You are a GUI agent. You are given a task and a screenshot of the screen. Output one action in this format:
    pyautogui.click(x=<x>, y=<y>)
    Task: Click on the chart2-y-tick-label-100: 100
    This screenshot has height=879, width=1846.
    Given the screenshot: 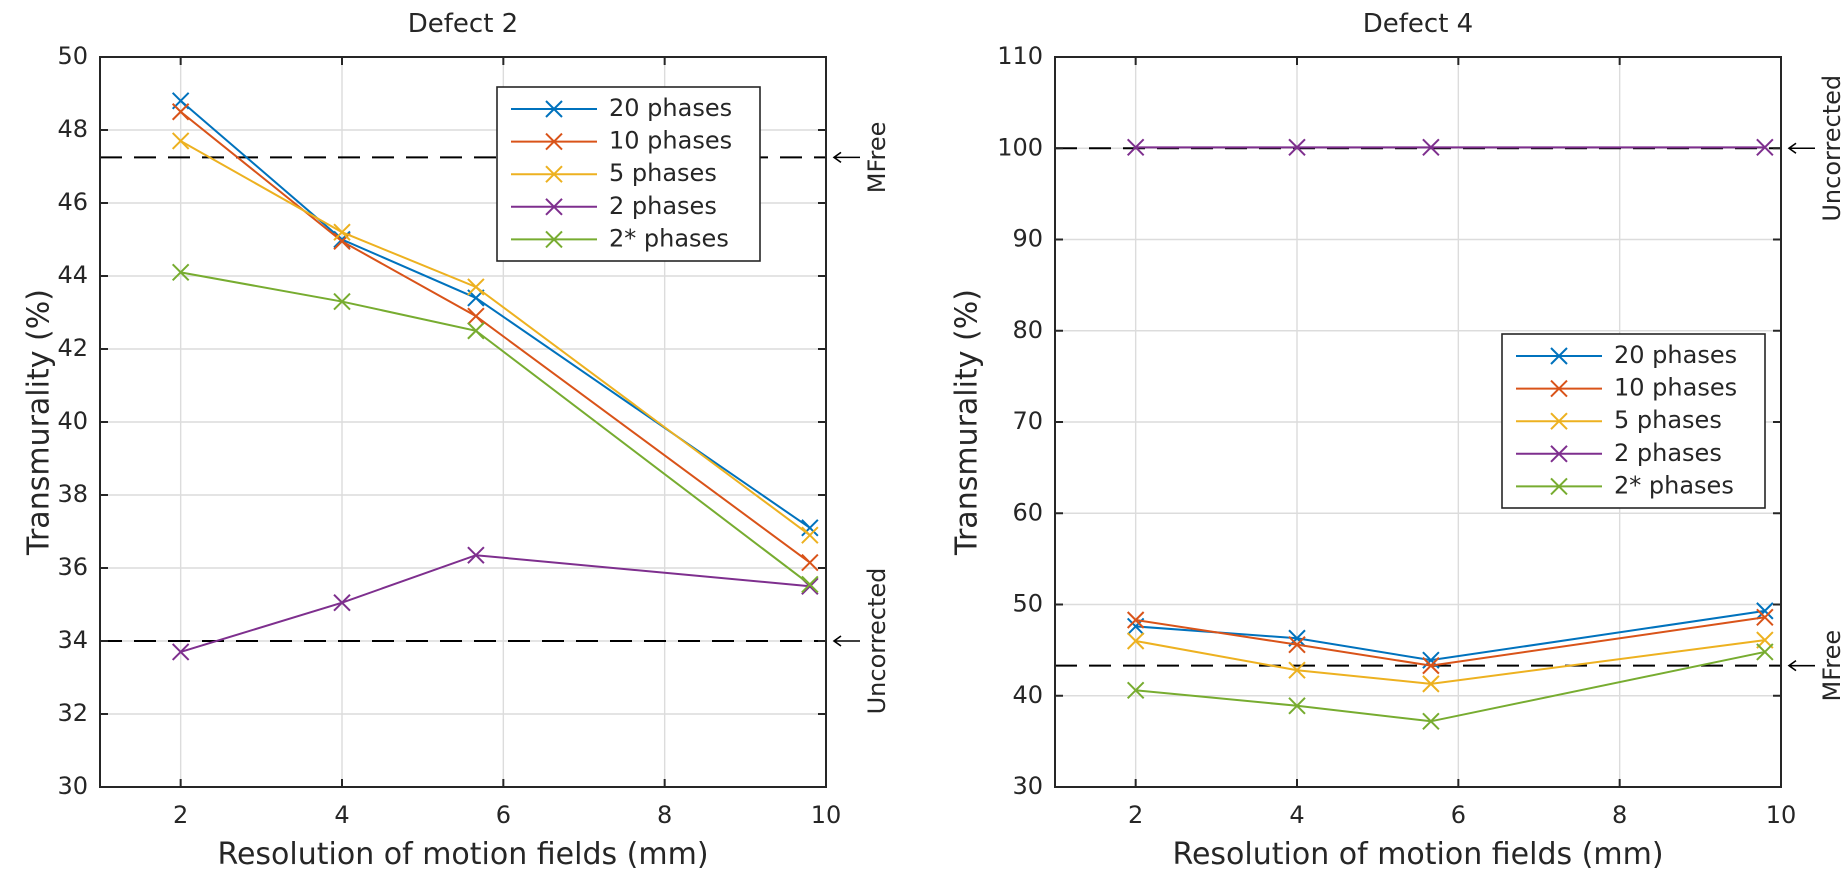 What is the action you would take?
    pyautogui.click(x=1020, y=147)
    